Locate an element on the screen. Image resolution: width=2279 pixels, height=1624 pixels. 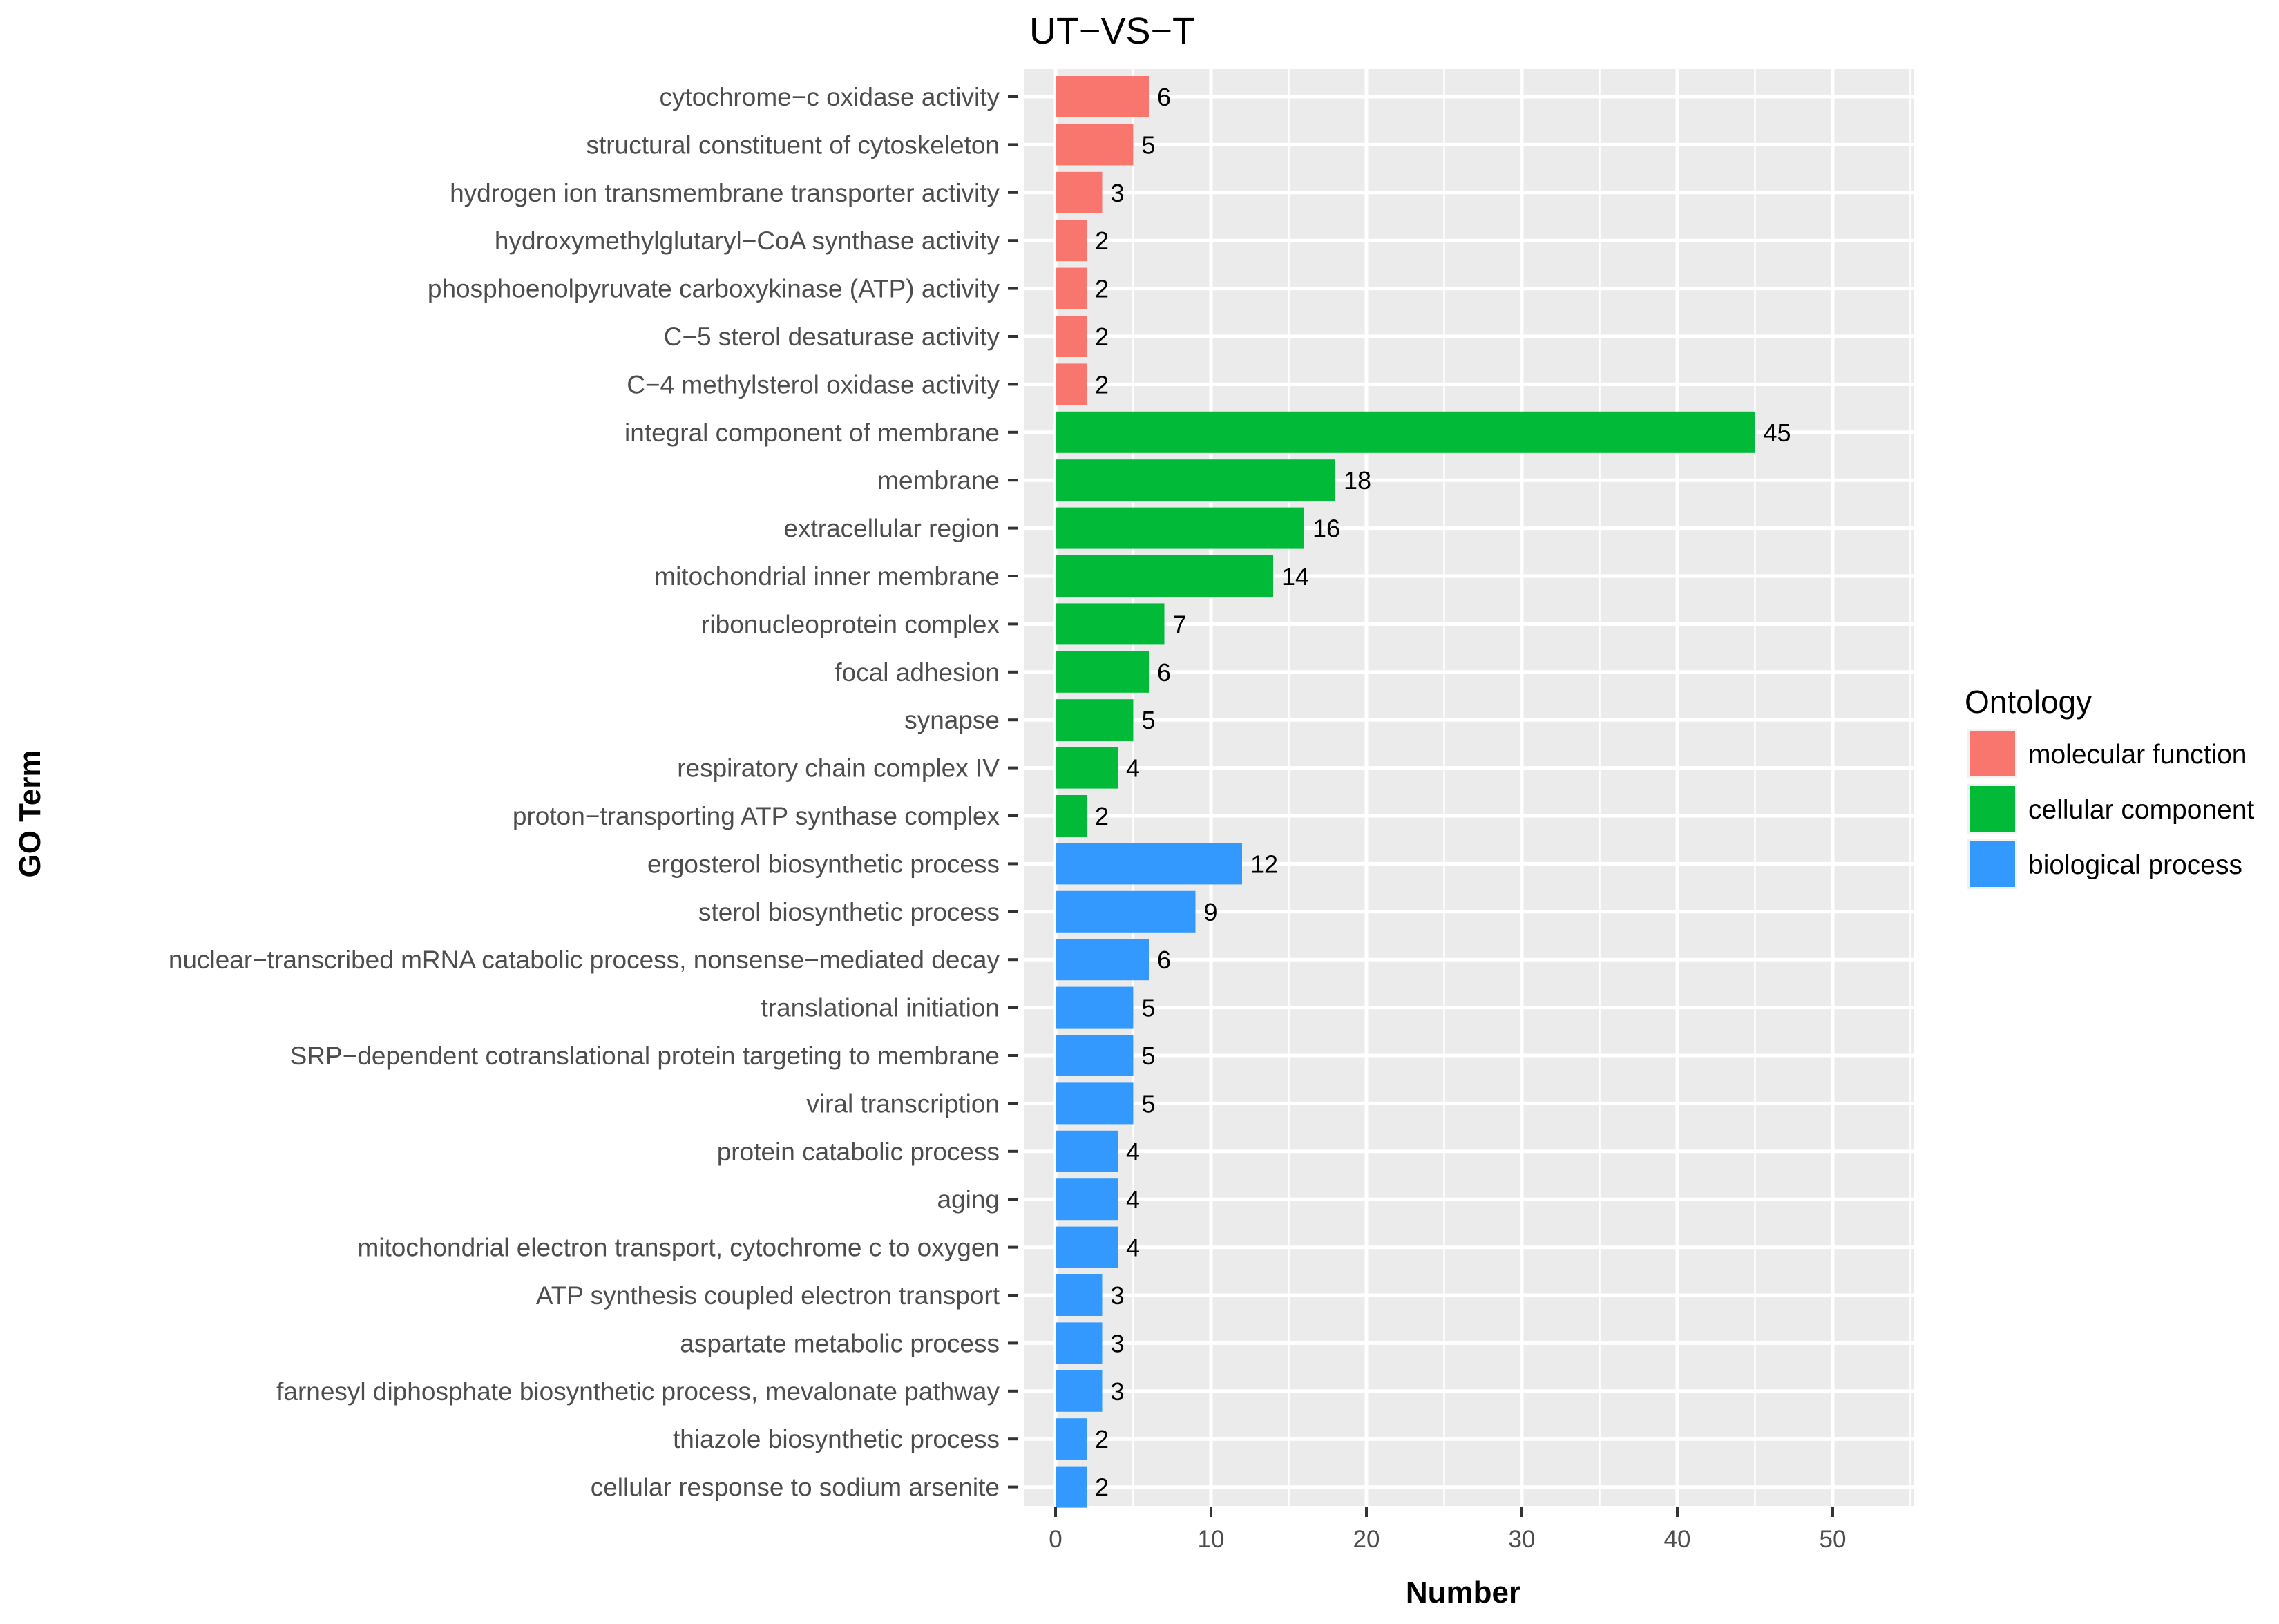
y-axis-label: ATP synthesis coupled electron transport is located at coordinates (768, 1295).